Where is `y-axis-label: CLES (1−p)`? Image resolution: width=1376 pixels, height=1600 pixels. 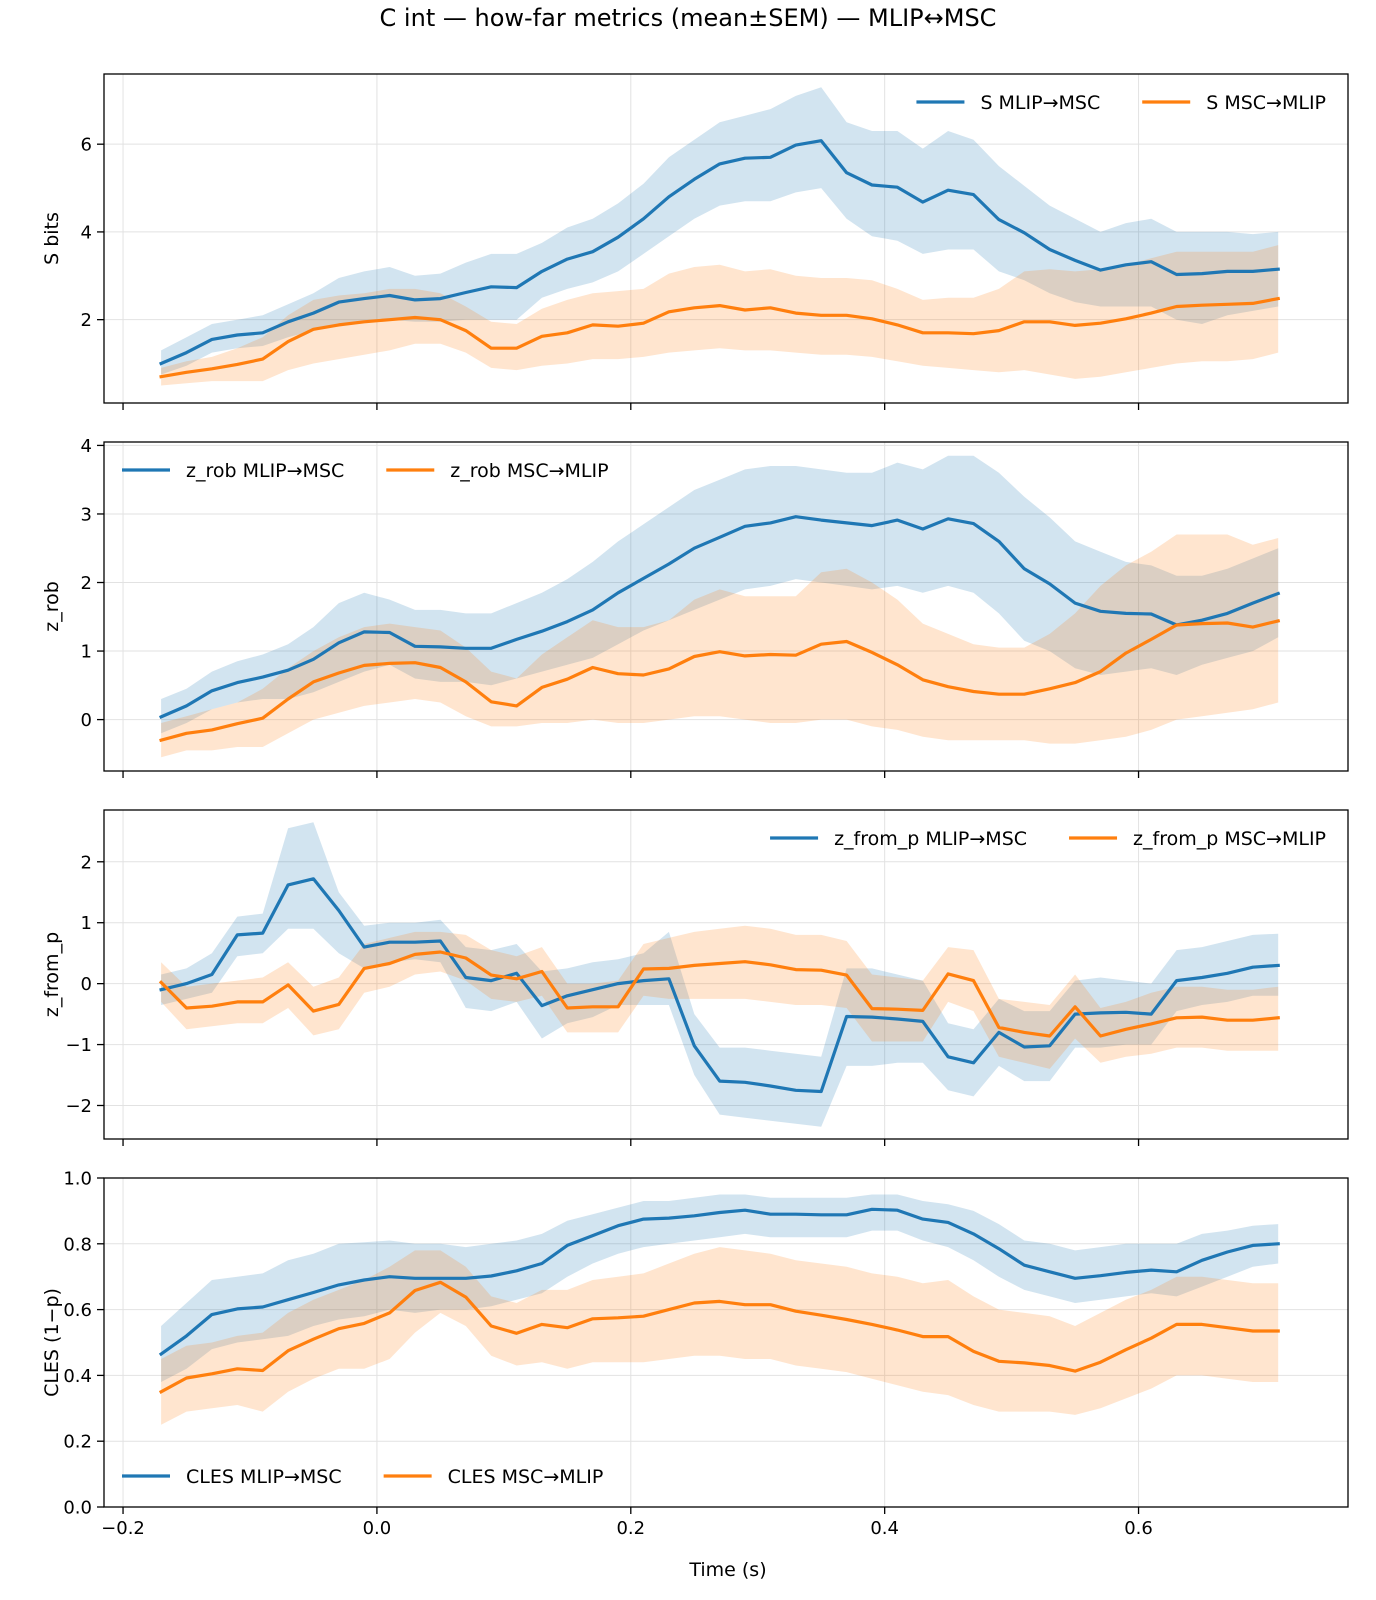
y-axis-label: CLES (1−p) is located at coordinates (52, 1342).